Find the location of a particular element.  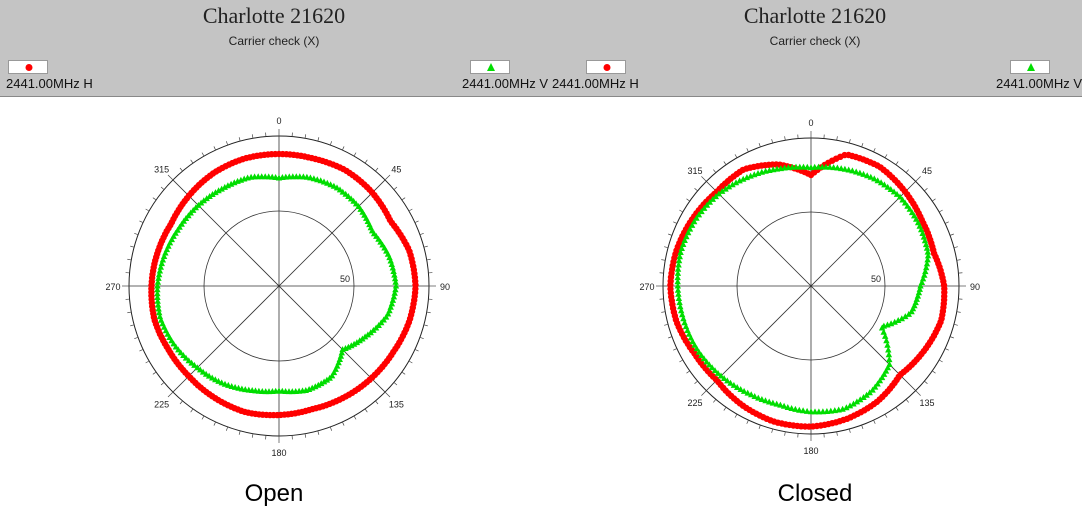

angle-tick-label: 270 is located at coordinates (112, 287).